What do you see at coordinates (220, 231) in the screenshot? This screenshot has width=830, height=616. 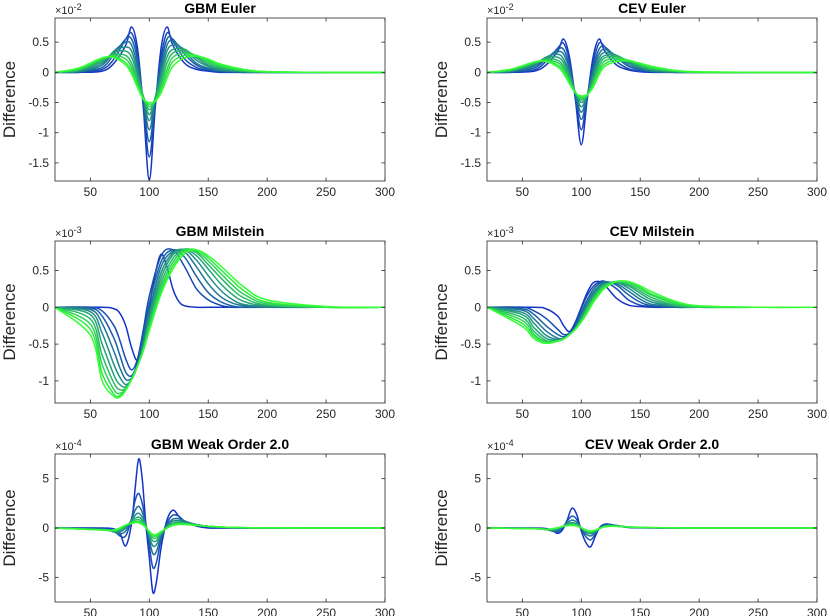 I see `chart-title: GBM Milstein` at bounding box center [220, 231].